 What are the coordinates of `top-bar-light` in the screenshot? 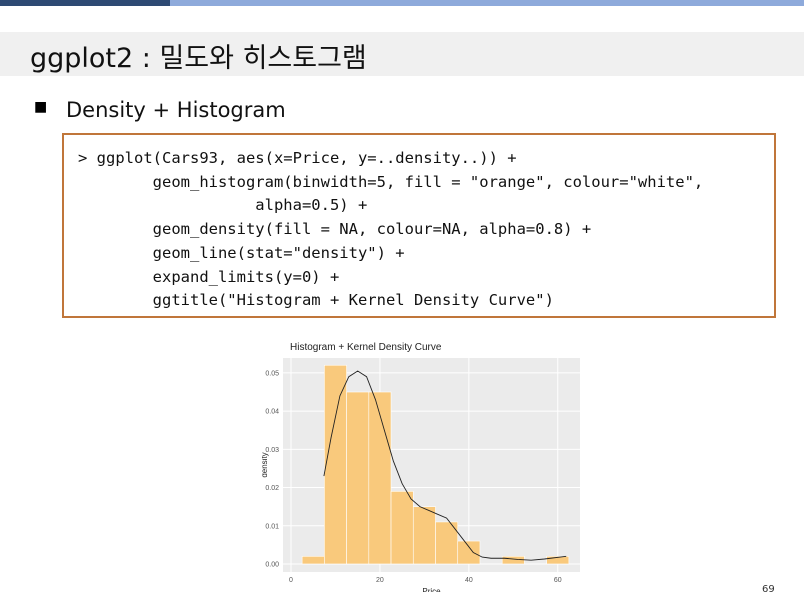 It's located at (487, 3).